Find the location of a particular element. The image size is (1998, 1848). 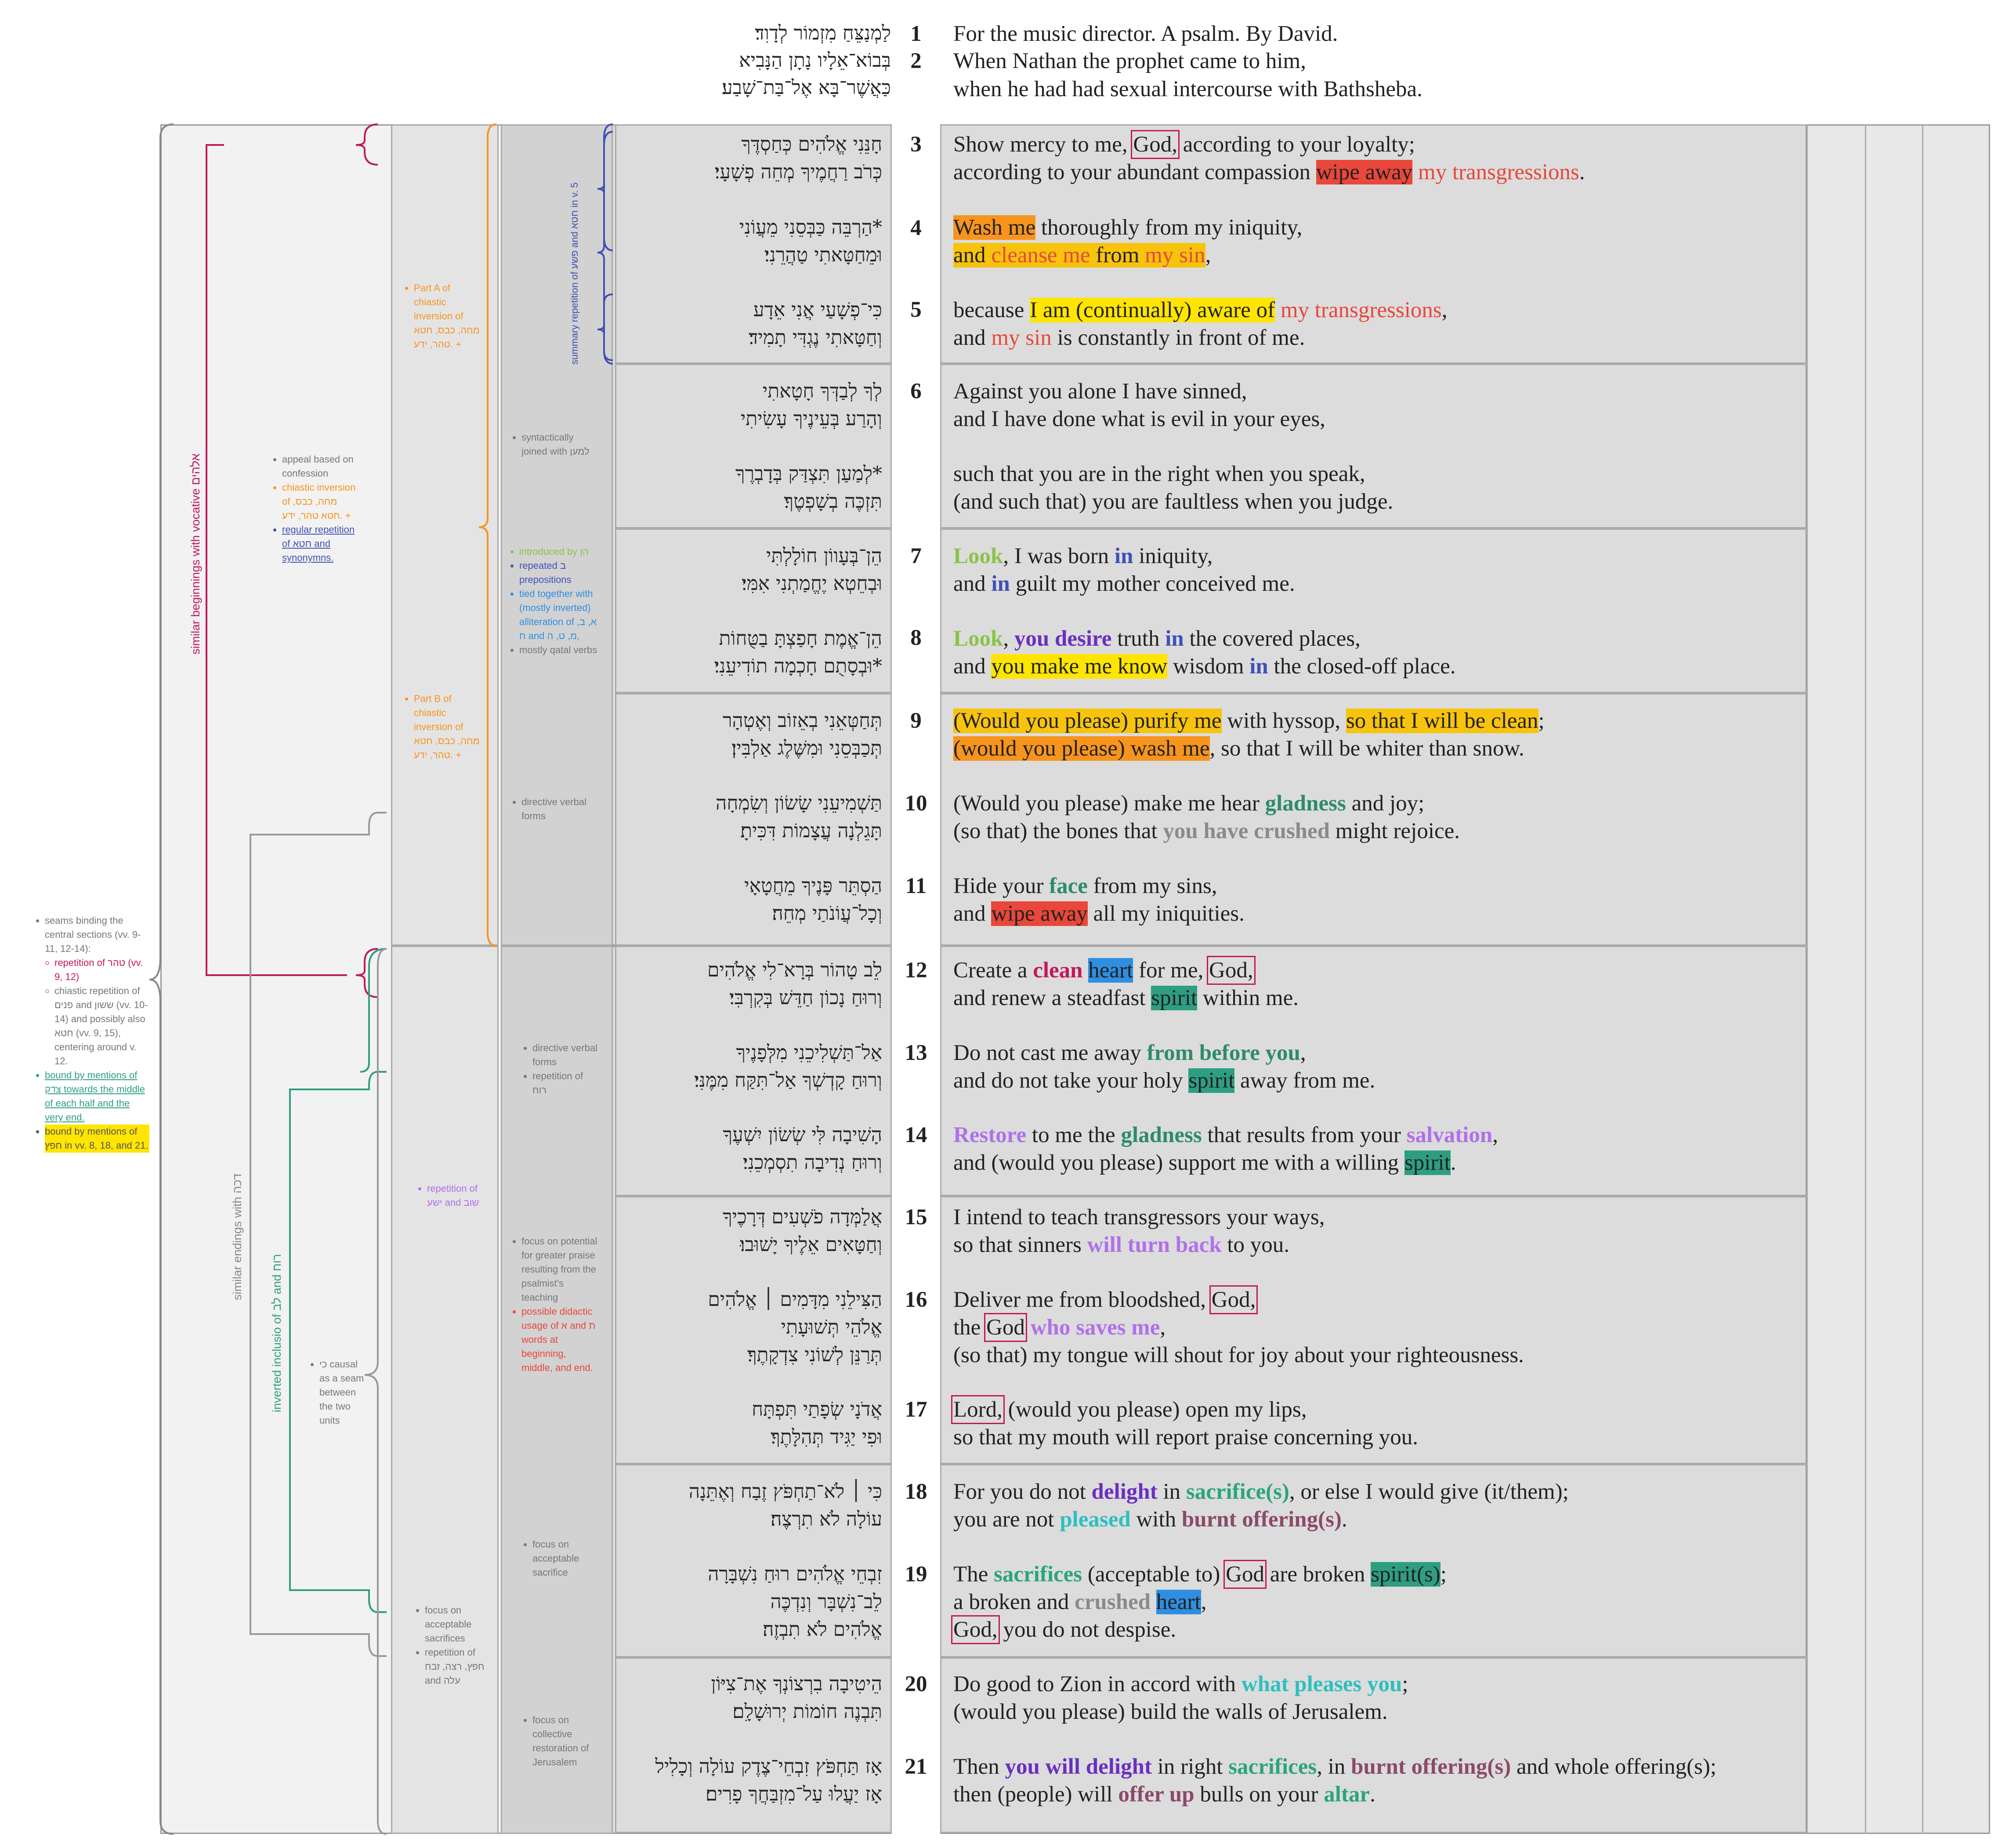

annotation-column-b is located at coordinates (445, 1390).